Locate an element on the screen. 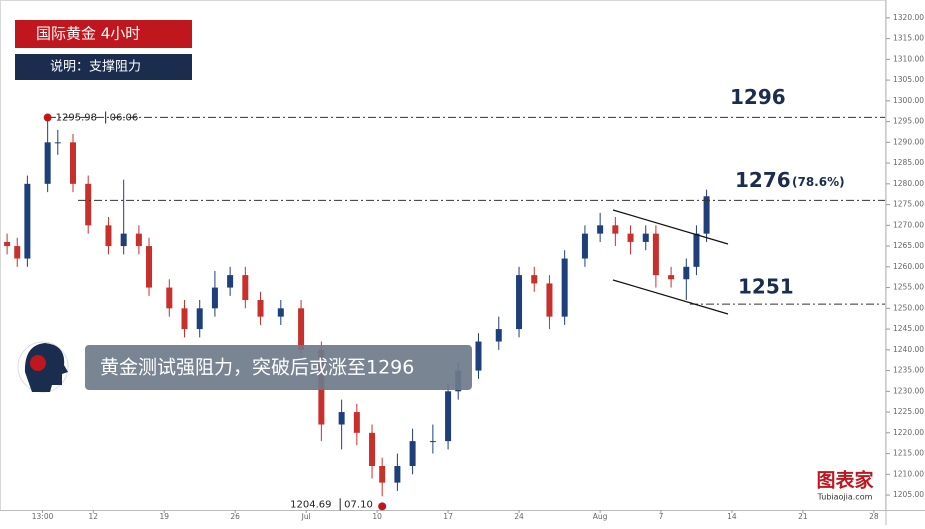 The height and width of the screenshot is (529, 925). y-tick-label: 1255.00 is located at coordinates (908, 287).